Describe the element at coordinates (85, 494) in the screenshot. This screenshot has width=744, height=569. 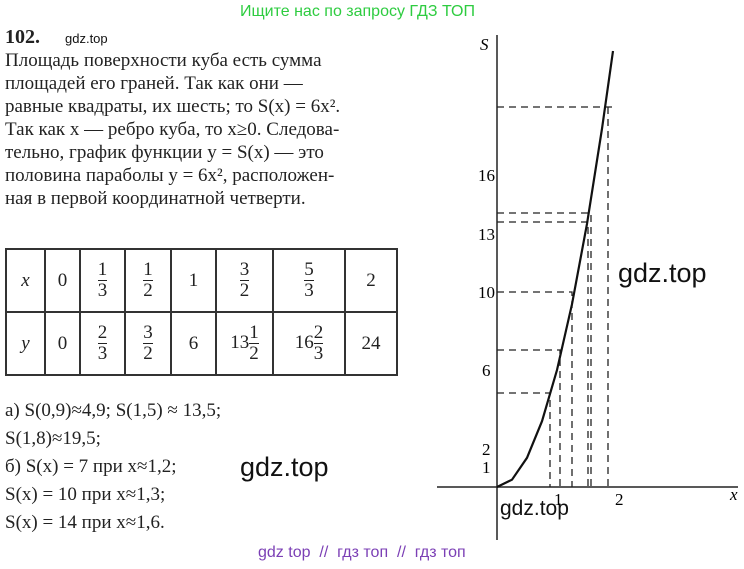
I see `answer-line: S(x) = 10 при x≈1,3;` at that location.